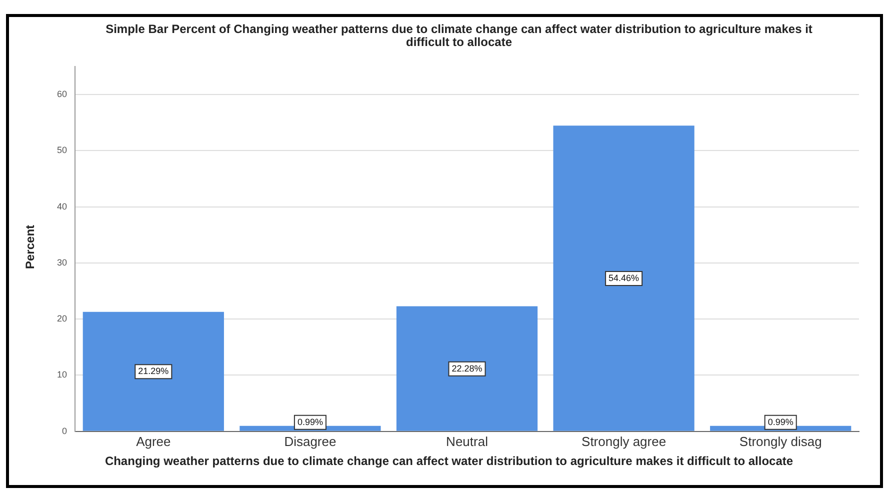 The image size is (891, 492). What do you see at coordinates (62, 206) in the screenshot?
I see `y-tick-label: 40` at bounding box center [62, 206].